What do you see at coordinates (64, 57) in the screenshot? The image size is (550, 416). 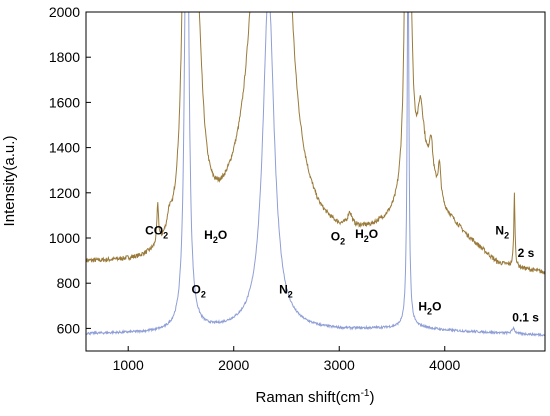 I see `y-tick-label-6: 1800` at bounding box center [64, 57].